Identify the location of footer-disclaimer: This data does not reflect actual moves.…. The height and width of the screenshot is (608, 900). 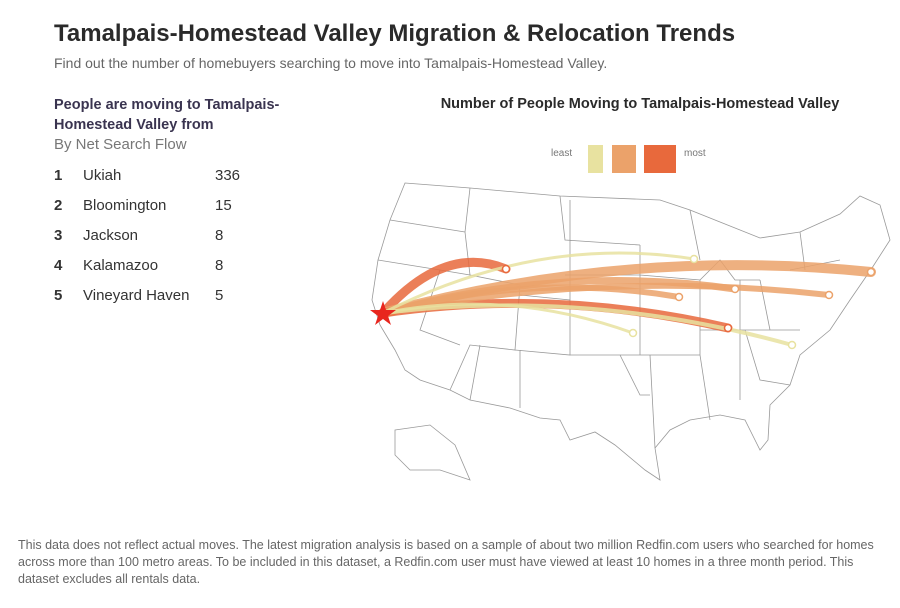
(446, 562).